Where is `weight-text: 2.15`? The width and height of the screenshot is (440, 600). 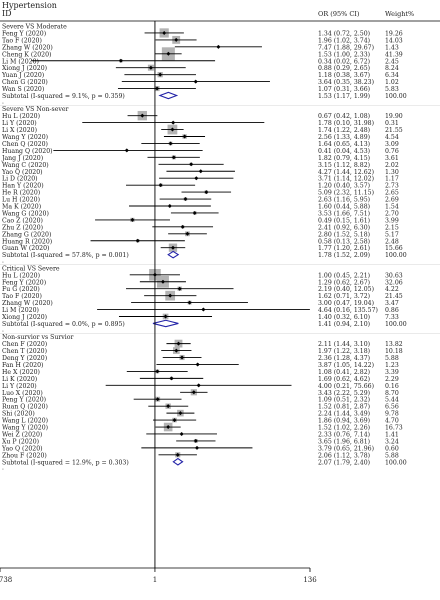 weight-text: 2.15 is located at coordinates (392, 227).